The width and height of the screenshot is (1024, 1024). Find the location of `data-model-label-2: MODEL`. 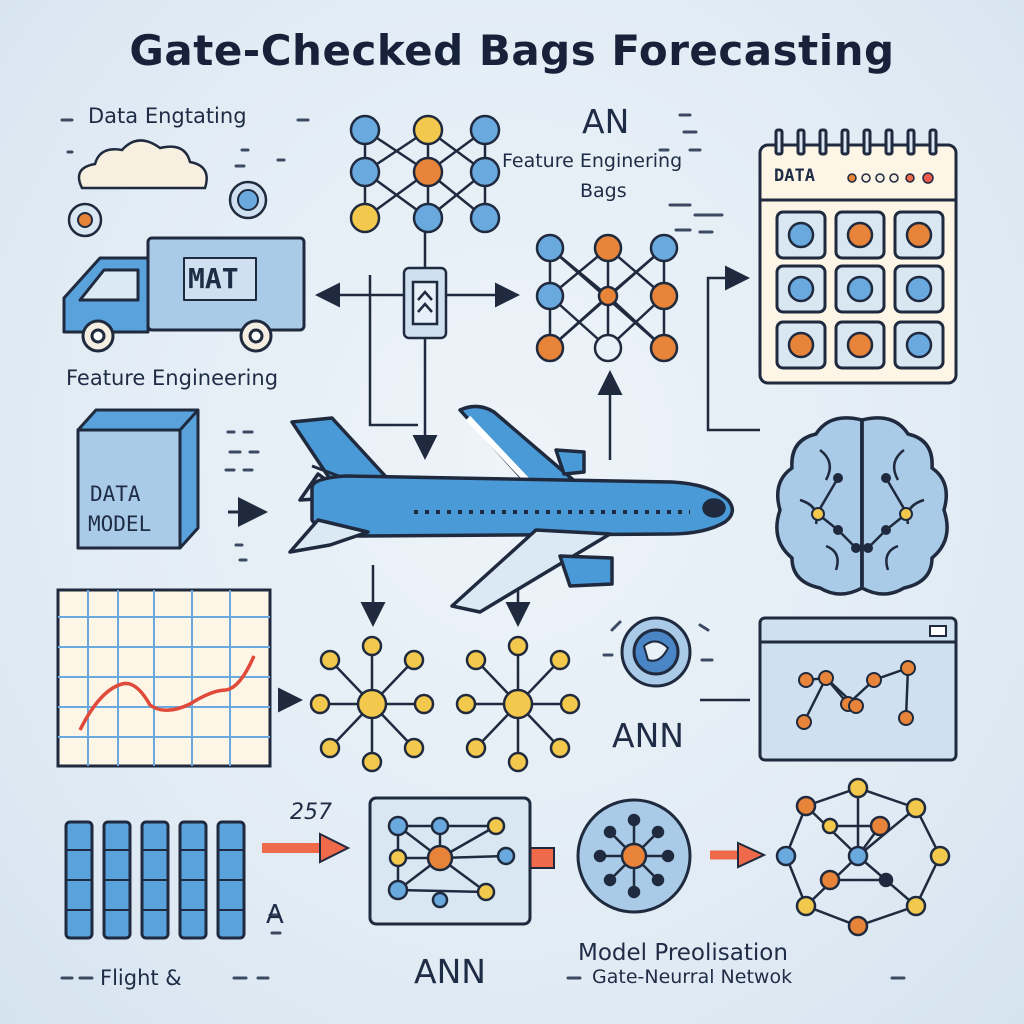

data-model-label-2: MODEL is located at coordinates (120, 524).